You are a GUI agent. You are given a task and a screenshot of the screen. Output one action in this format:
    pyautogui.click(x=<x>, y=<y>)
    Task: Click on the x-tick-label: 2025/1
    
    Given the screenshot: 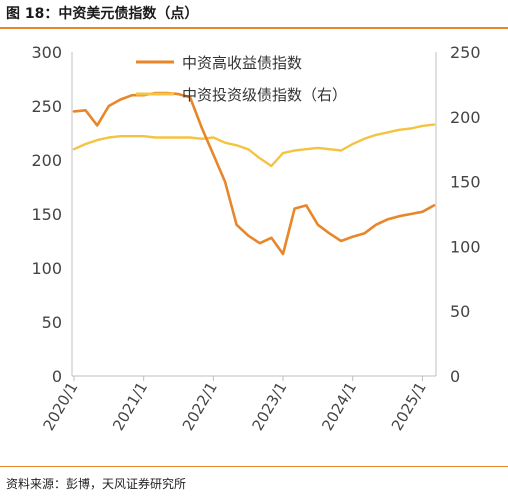 What is the action you would take?
    pyautogui.click(x=409, y=406)
    